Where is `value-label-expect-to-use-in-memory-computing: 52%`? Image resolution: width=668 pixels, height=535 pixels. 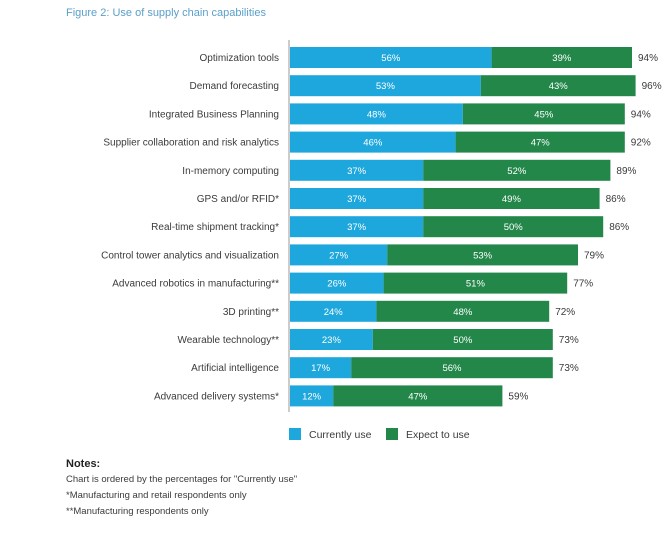
value-label-expect-to-use-in-memory-computing: 52% is located at coordinates (517, 171).